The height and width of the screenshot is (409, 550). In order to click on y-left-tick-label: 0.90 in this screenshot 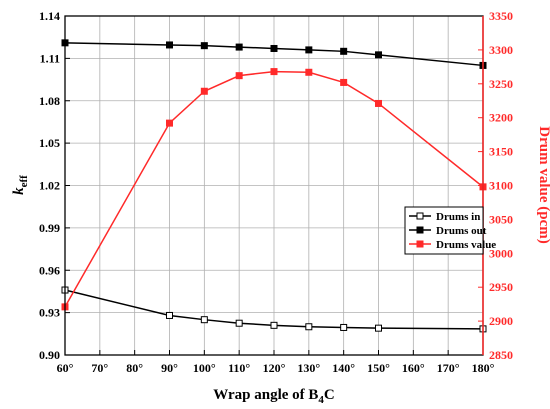, I will do `click(49, 355)`.